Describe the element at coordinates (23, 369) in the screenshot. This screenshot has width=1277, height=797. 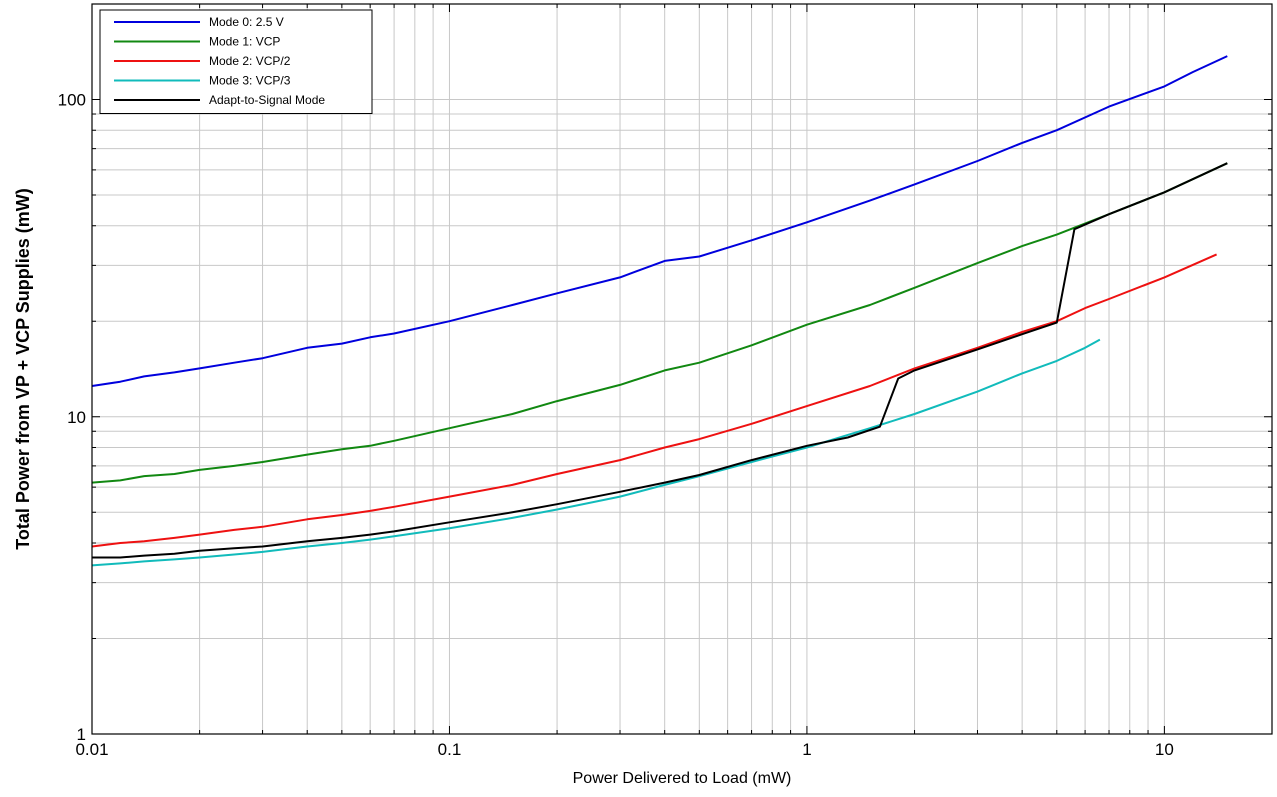
I see `y-axis-label: Total Power from VP + VCP Supplies (mW)` at that location.